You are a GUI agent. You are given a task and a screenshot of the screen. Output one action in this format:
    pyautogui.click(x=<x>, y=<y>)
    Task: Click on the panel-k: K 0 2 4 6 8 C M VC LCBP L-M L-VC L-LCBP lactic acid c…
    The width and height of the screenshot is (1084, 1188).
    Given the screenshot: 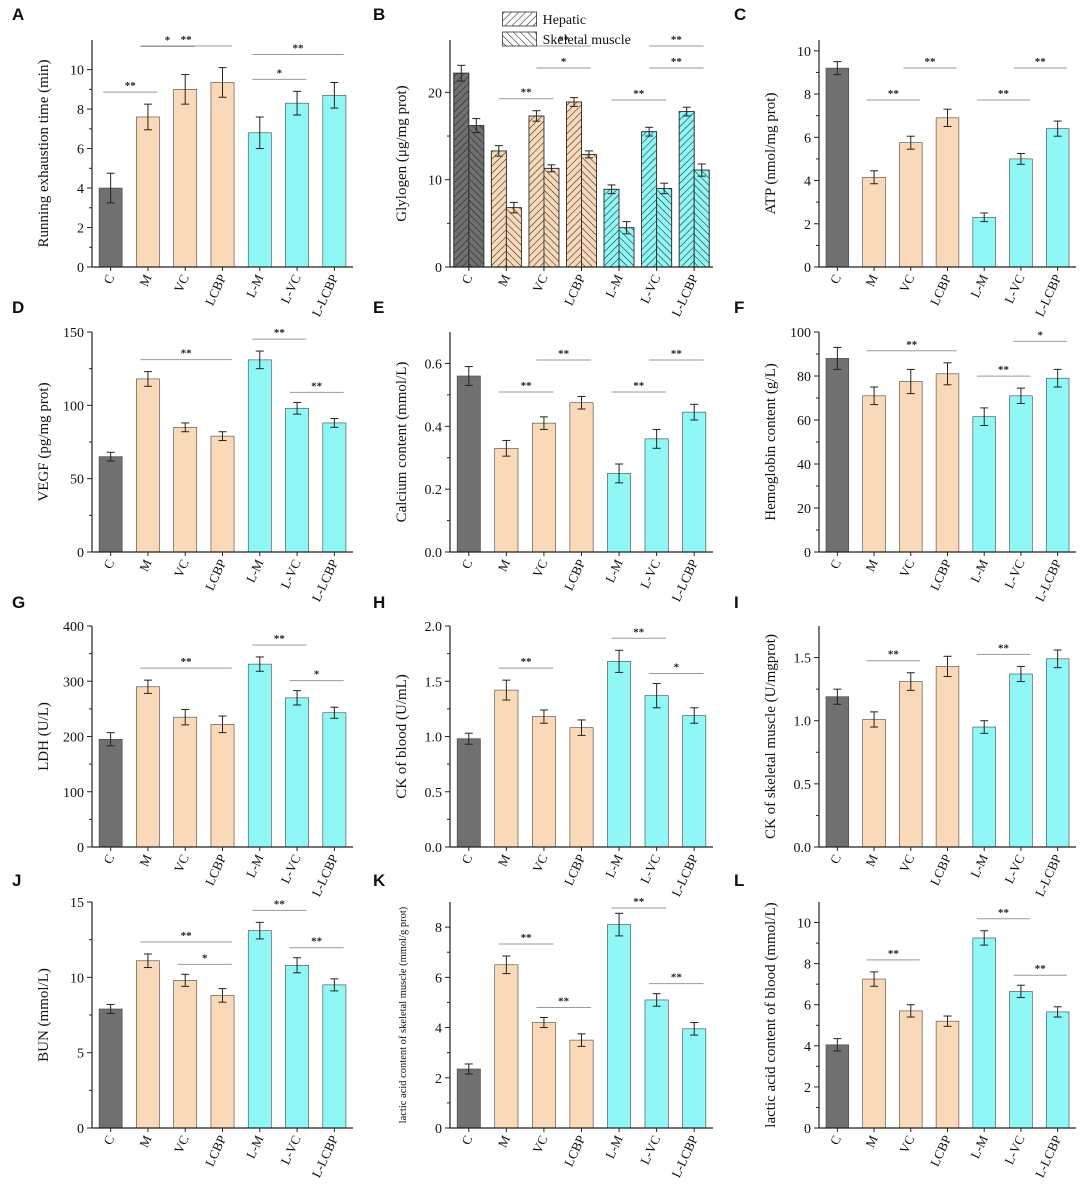 What is the action you would take?
    pyautogui.click(x=543, y=1025)
    